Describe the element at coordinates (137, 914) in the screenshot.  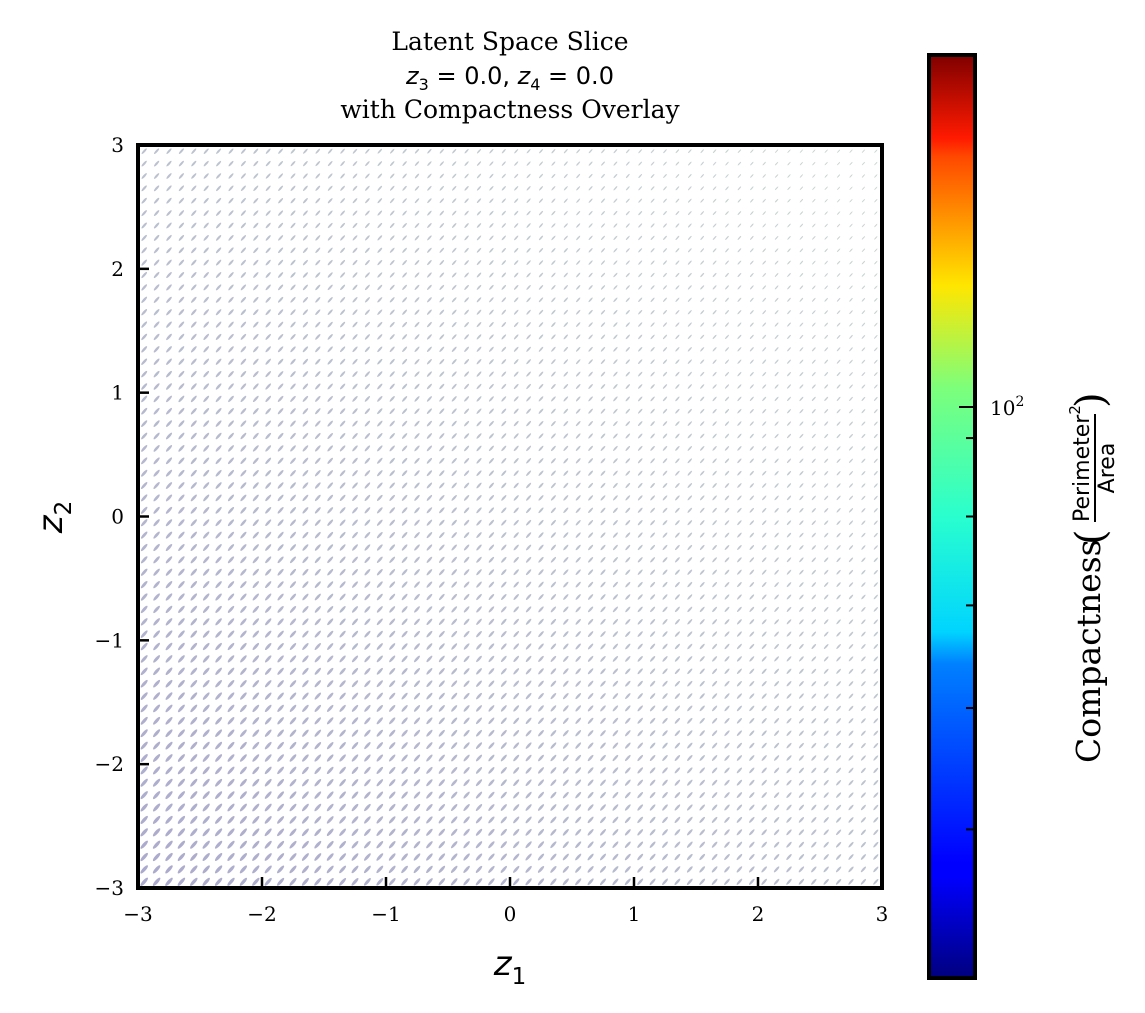
I see `x-tick-label: −3` at that location.